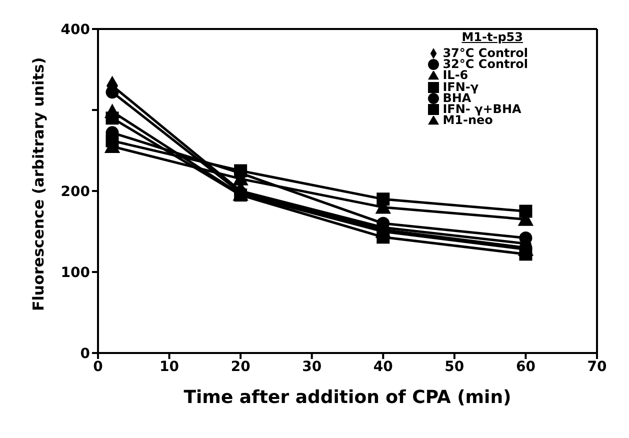  I want to click on x-axis-title: Time after addition of CPA (min), so click(348, 397).